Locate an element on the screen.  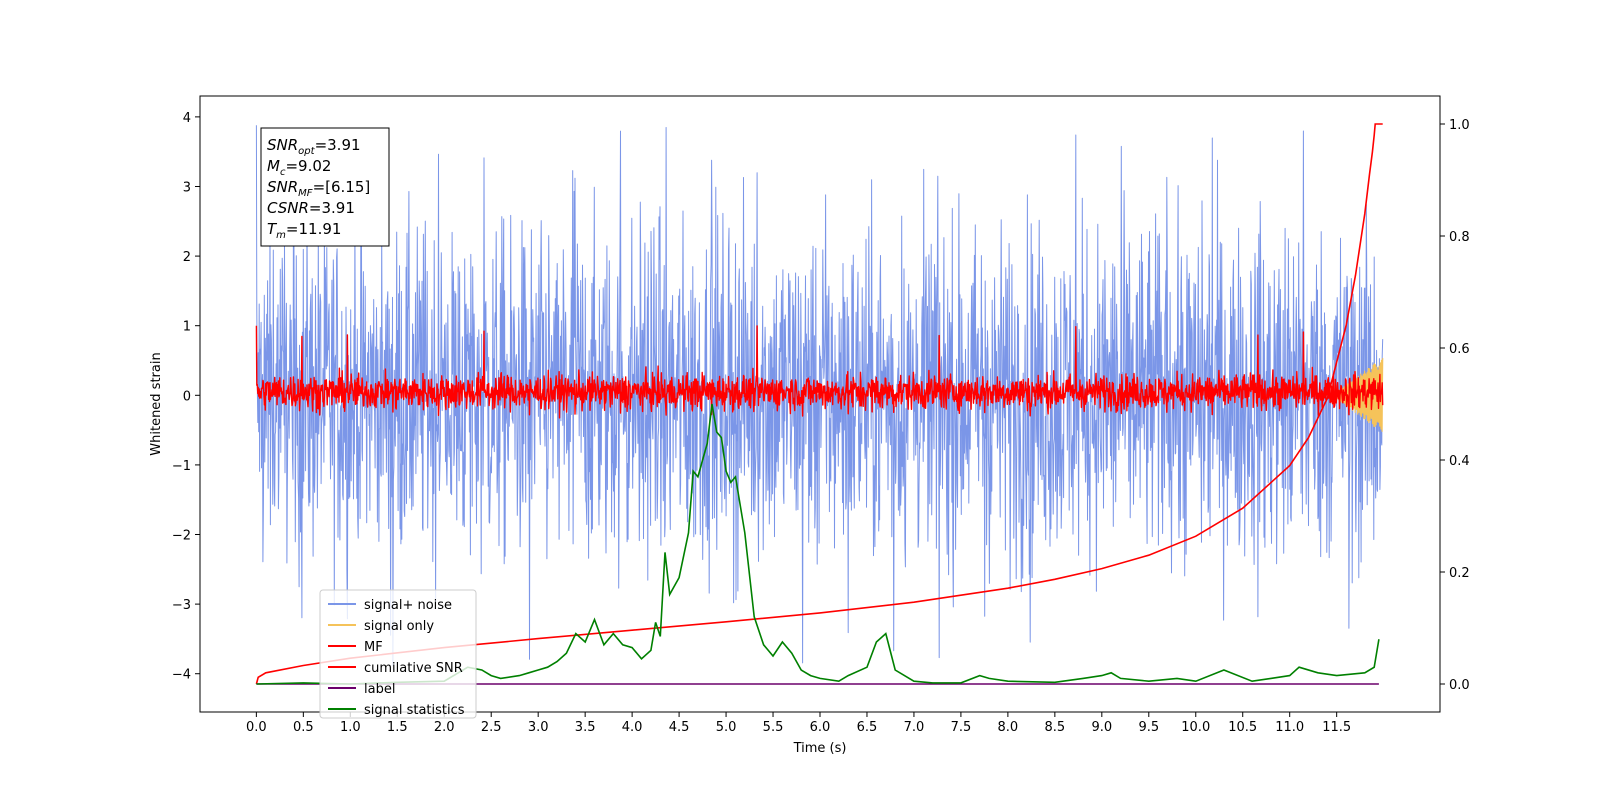
x-tick-label: 3.0 is located at coordinates (538, 727).